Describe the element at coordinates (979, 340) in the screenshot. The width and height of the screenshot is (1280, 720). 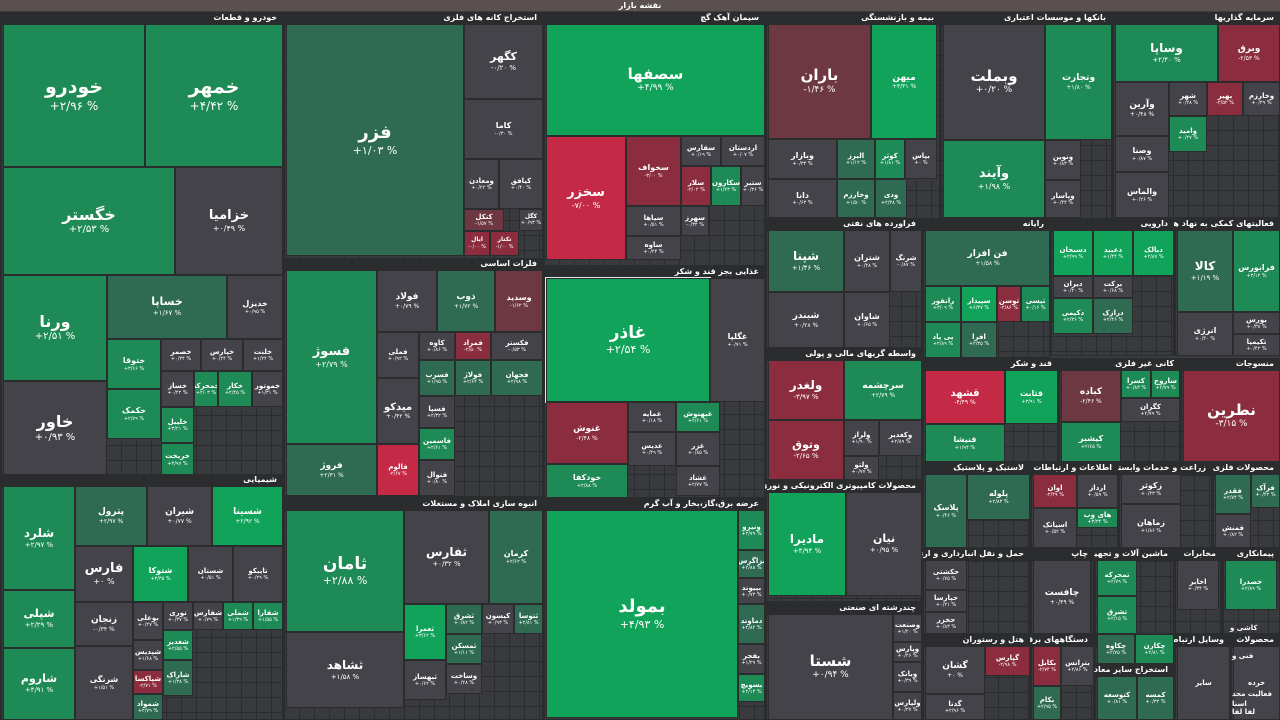
I see `ticker-tile: افرا +۲/۳۵ %` at that location.